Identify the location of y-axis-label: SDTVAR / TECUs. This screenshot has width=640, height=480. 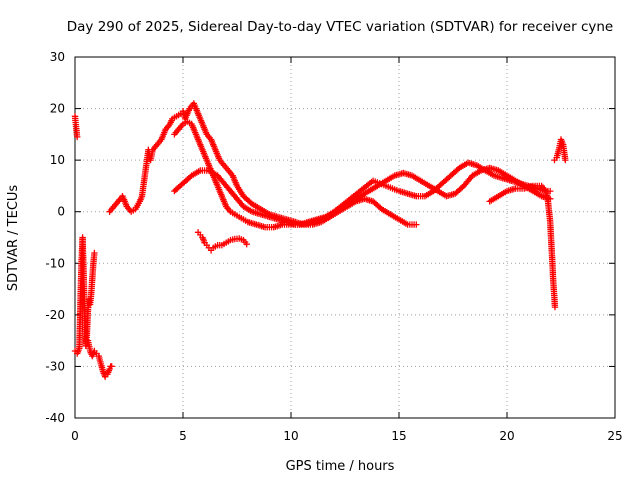
(13, 238).